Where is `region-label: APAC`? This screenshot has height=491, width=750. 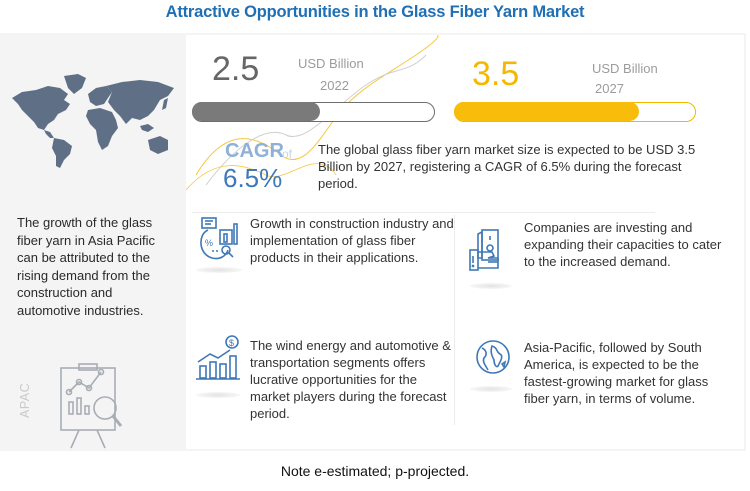 region-label: APAC is located at coordinates (25, 400).